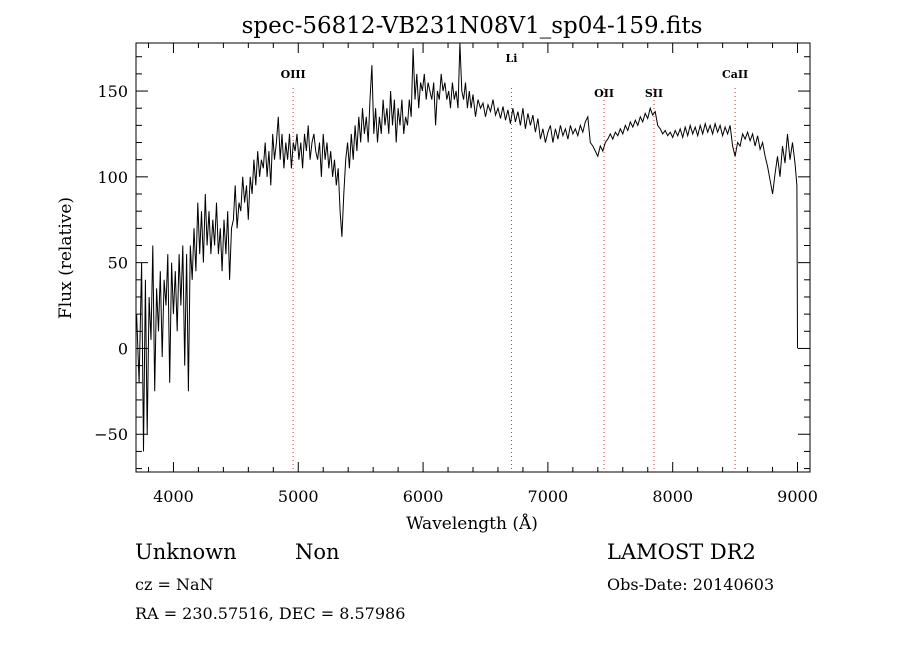 The image size is (900, 650). What do you see at coordinates (123, 348) in the screenshot?
I see `y-tick-label: 0` at bounding box center [123, 348].